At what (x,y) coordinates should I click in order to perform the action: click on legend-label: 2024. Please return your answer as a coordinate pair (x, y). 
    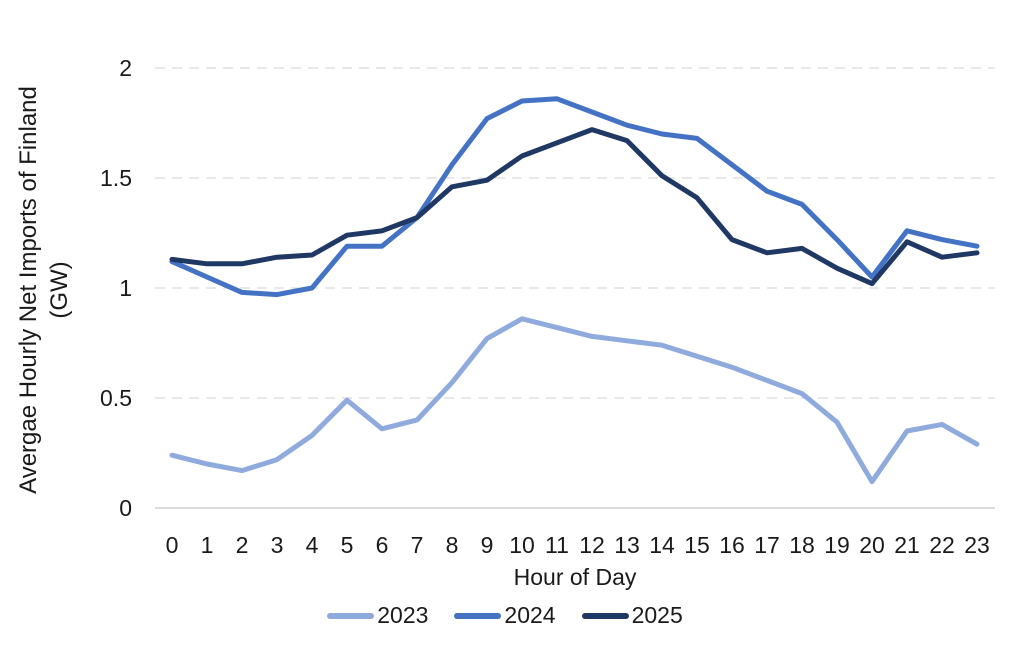
    Looking at the image, I should click on (530, 615).